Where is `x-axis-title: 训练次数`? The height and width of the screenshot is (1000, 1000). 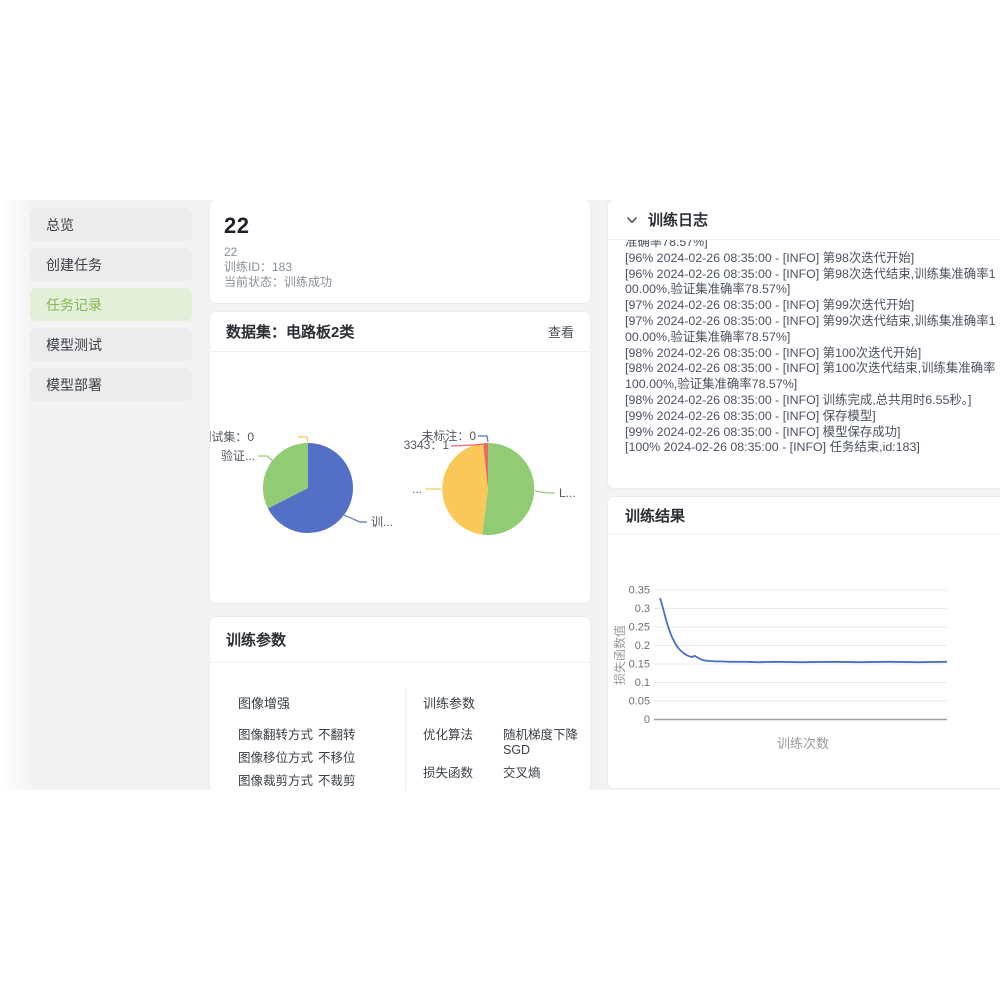
x-axis-title: 训练次数 is located at coordinates (803, 743).